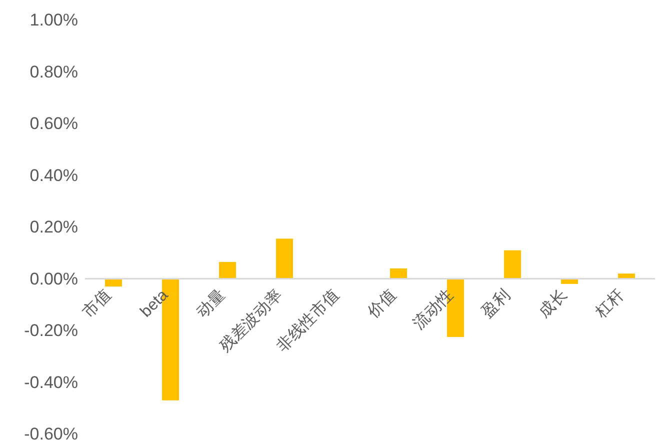  Describe the element at coordinates (154, 303) in the screenshot. I see `x-tick-label: beta` at that location.